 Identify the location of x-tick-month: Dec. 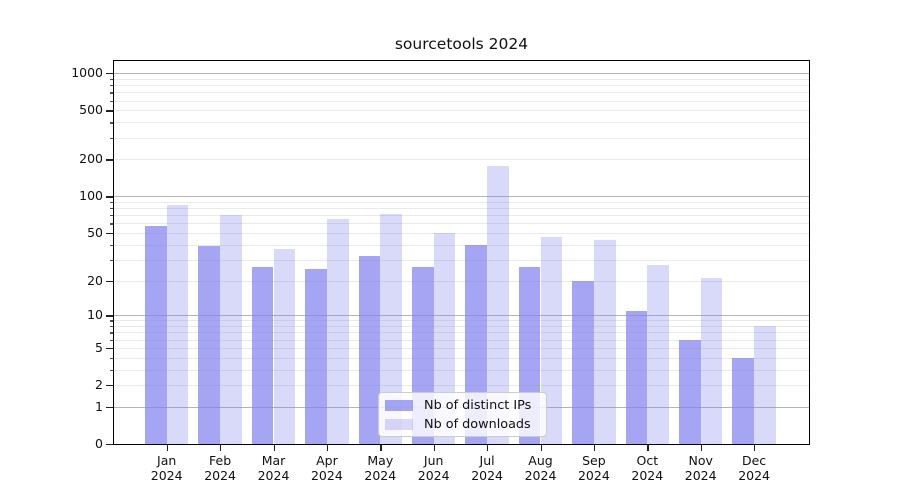
(754, 460).